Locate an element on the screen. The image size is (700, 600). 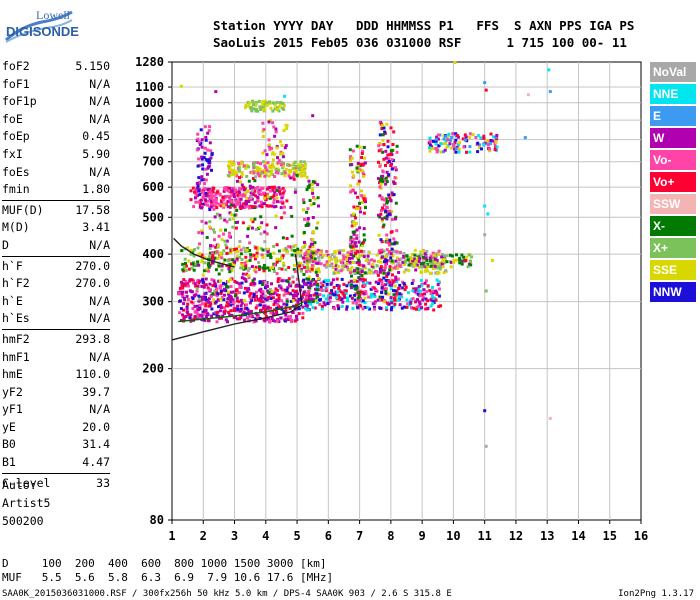
param-key: fmin is located at coordinates (16, 189).